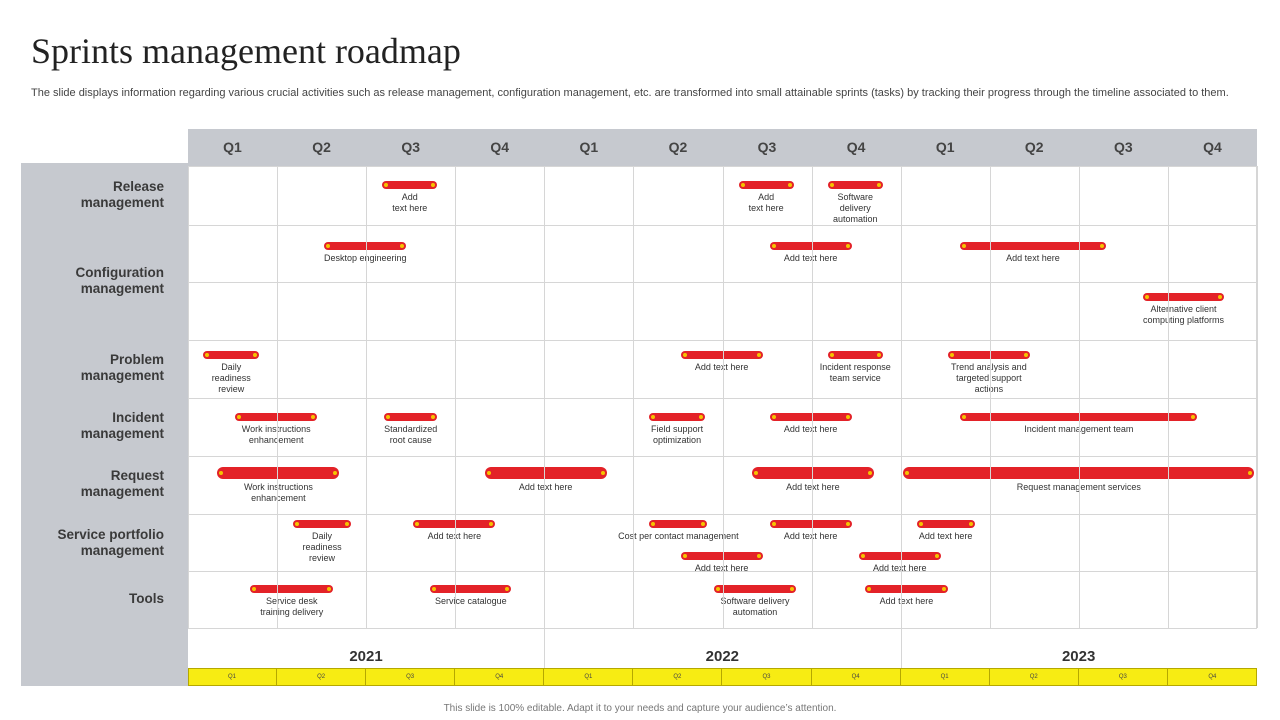  What do you see at coordinates (722, 677) in the screenshot?
I see `bottom-quarter-strip: Q1 Q2 Q3 Q4 Q1 Q2 Q3 Q4 Q1 Q2 Q3 Q4` at bounding box center [722, 677].